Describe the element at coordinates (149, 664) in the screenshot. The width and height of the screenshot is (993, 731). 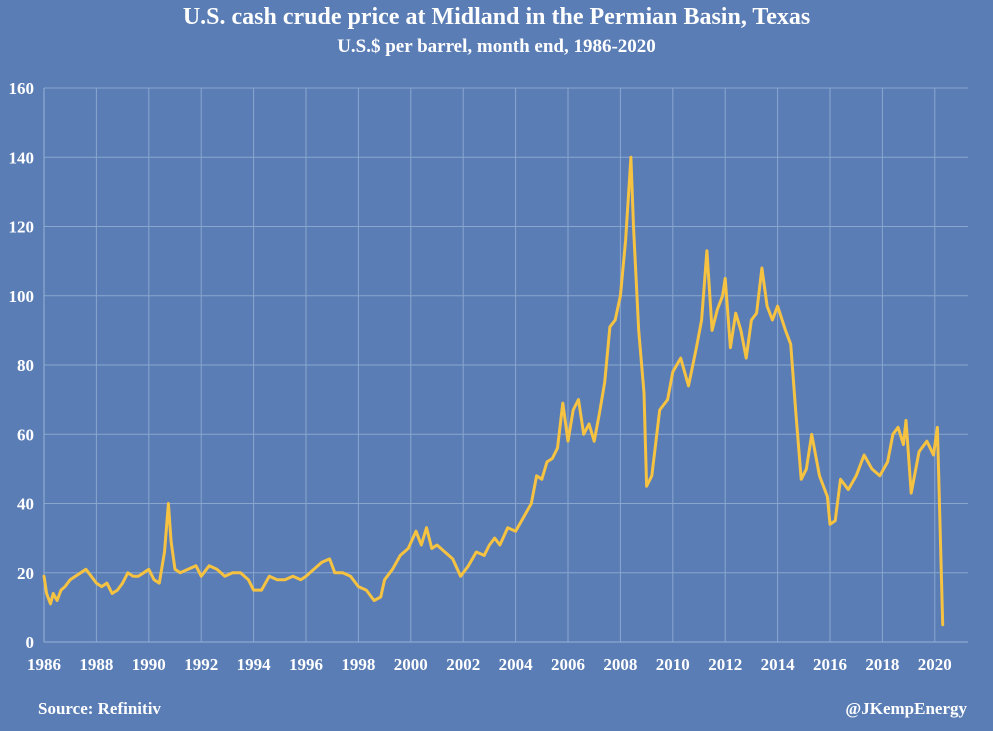
I see `x-tick-label: 1990` at that location.